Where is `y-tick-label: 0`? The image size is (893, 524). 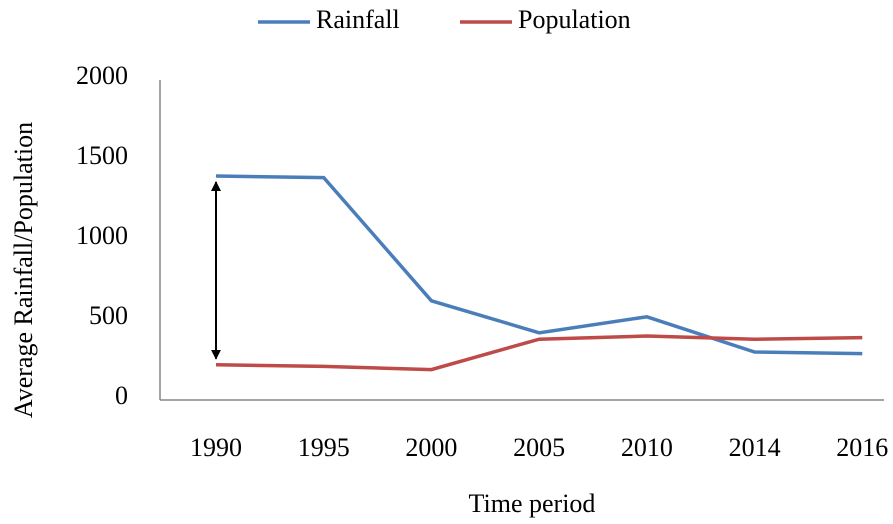
y-tick-label: 0 is located at coordinates (121, 395).